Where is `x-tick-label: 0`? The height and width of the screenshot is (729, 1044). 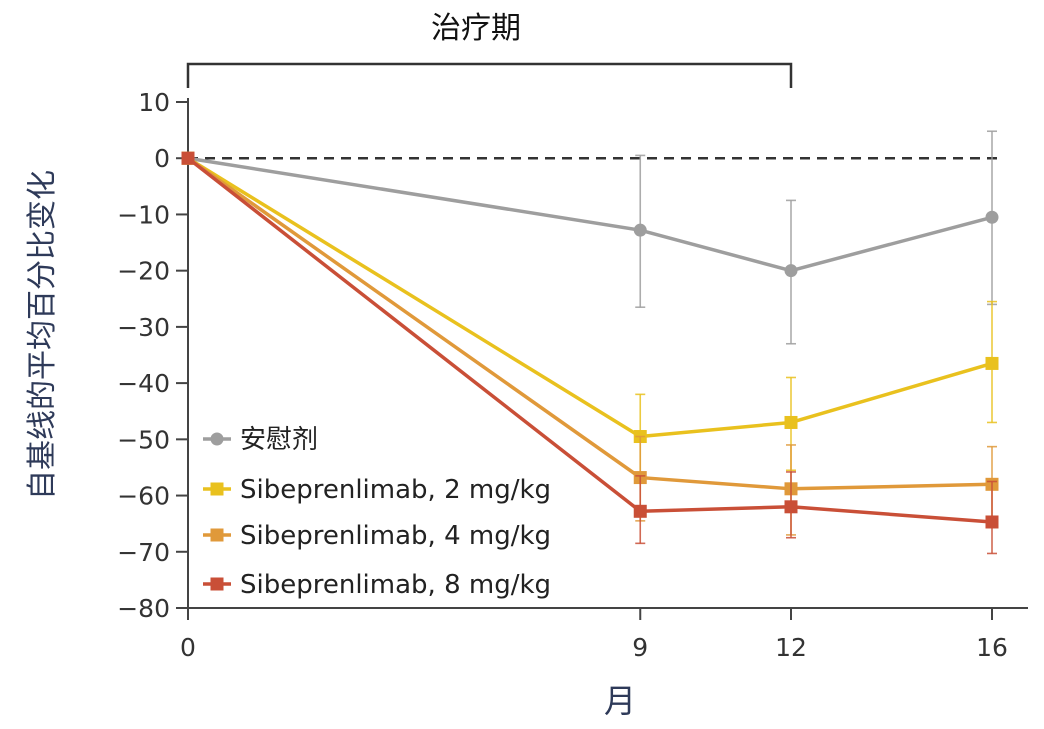
x-tick-label: 0 is located at coordinates (188, 647).